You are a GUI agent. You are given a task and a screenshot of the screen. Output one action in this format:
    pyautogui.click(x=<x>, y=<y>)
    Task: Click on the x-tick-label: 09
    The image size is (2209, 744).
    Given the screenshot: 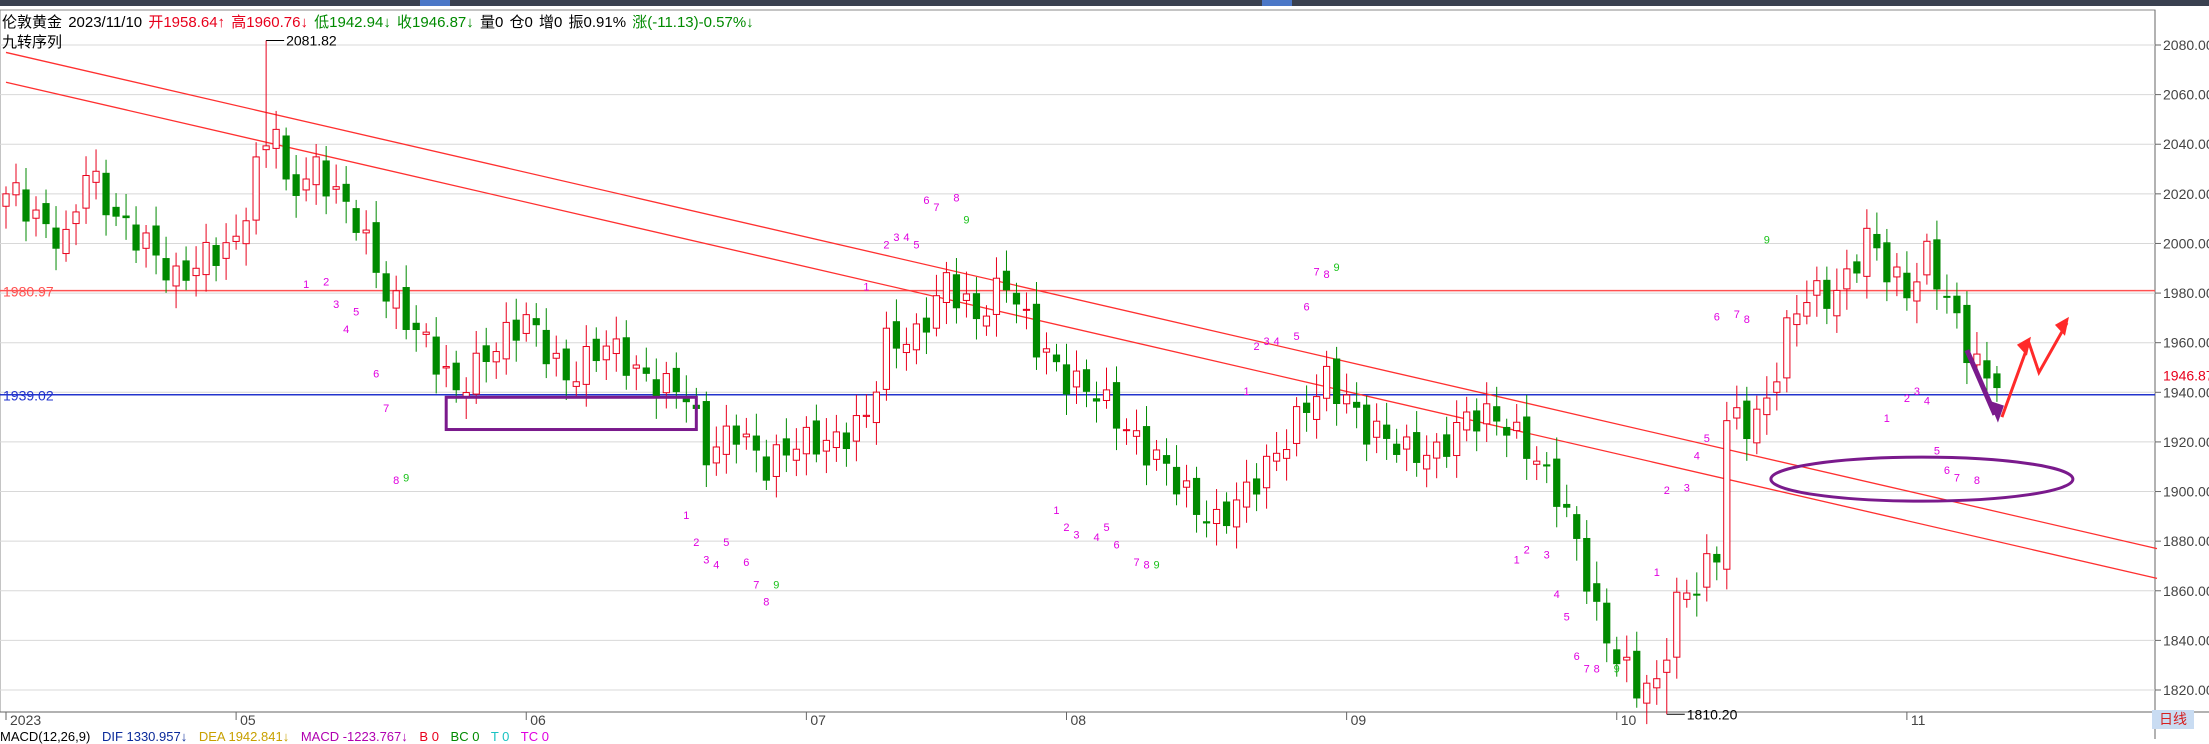 What is the action you would take?
    pyautogui.click(x=1359, y=720)
    